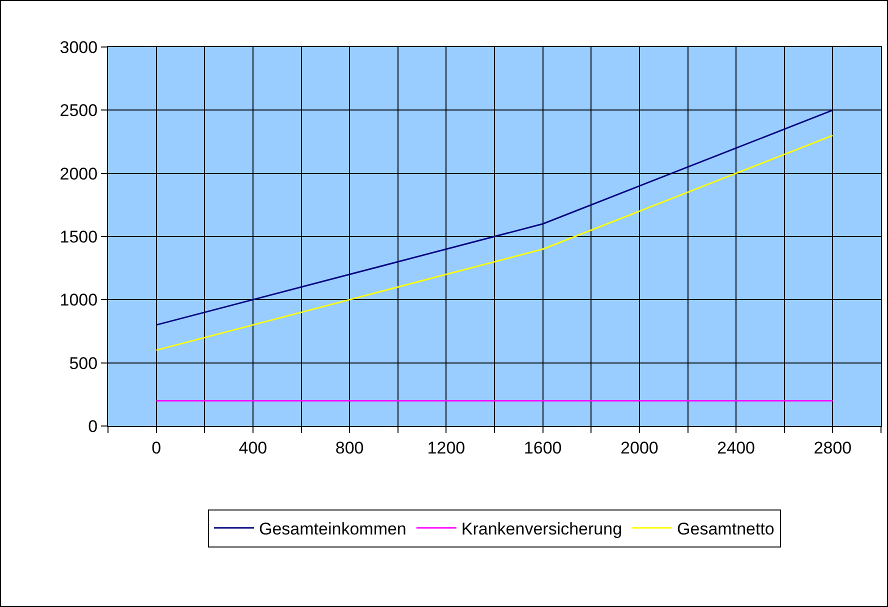  Describe the element at coordinates (93, 426) in the screenshot. I see `y-tick-label: 0` at that location.